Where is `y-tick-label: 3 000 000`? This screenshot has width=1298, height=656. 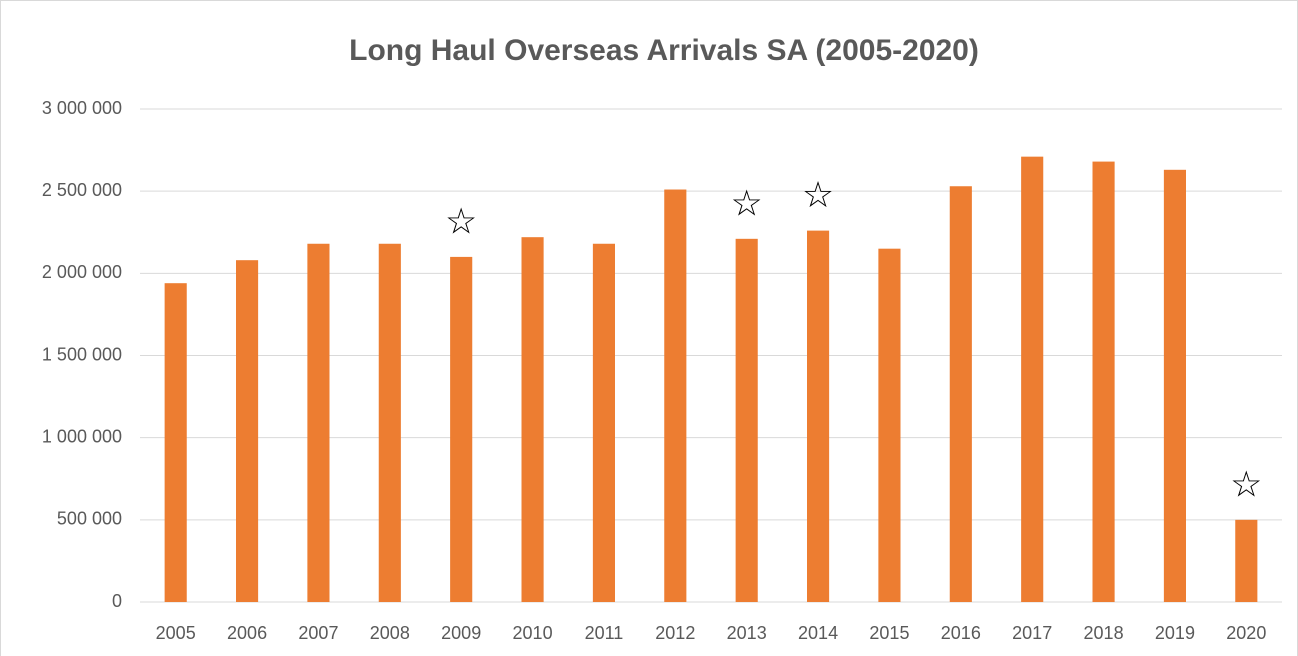
y-tick-label: 3 000 000 is located at coordinates (82, 108).